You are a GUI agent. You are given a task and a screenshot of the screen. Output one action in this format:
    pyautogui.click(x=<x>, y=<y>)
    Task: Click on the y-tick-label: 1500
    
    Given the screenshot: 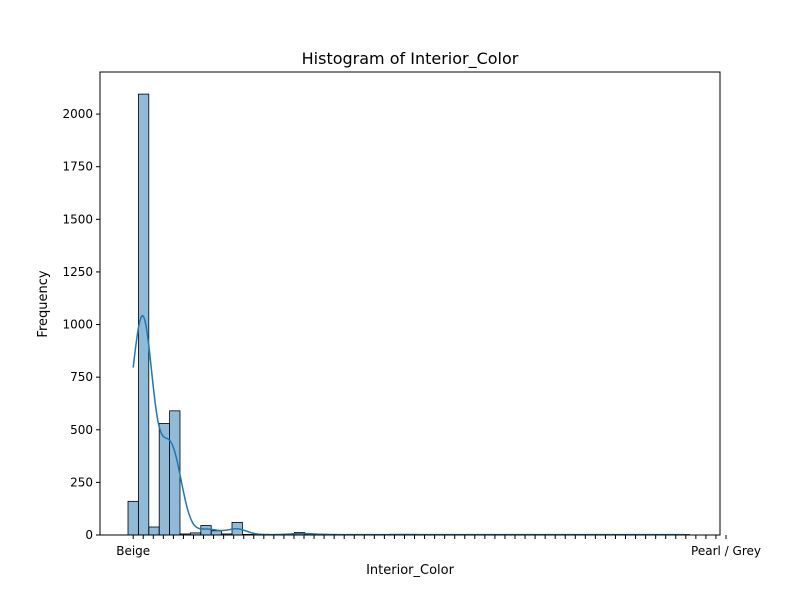 What is the action you would take?
    pyautogui.click(x=77, y=219)
    